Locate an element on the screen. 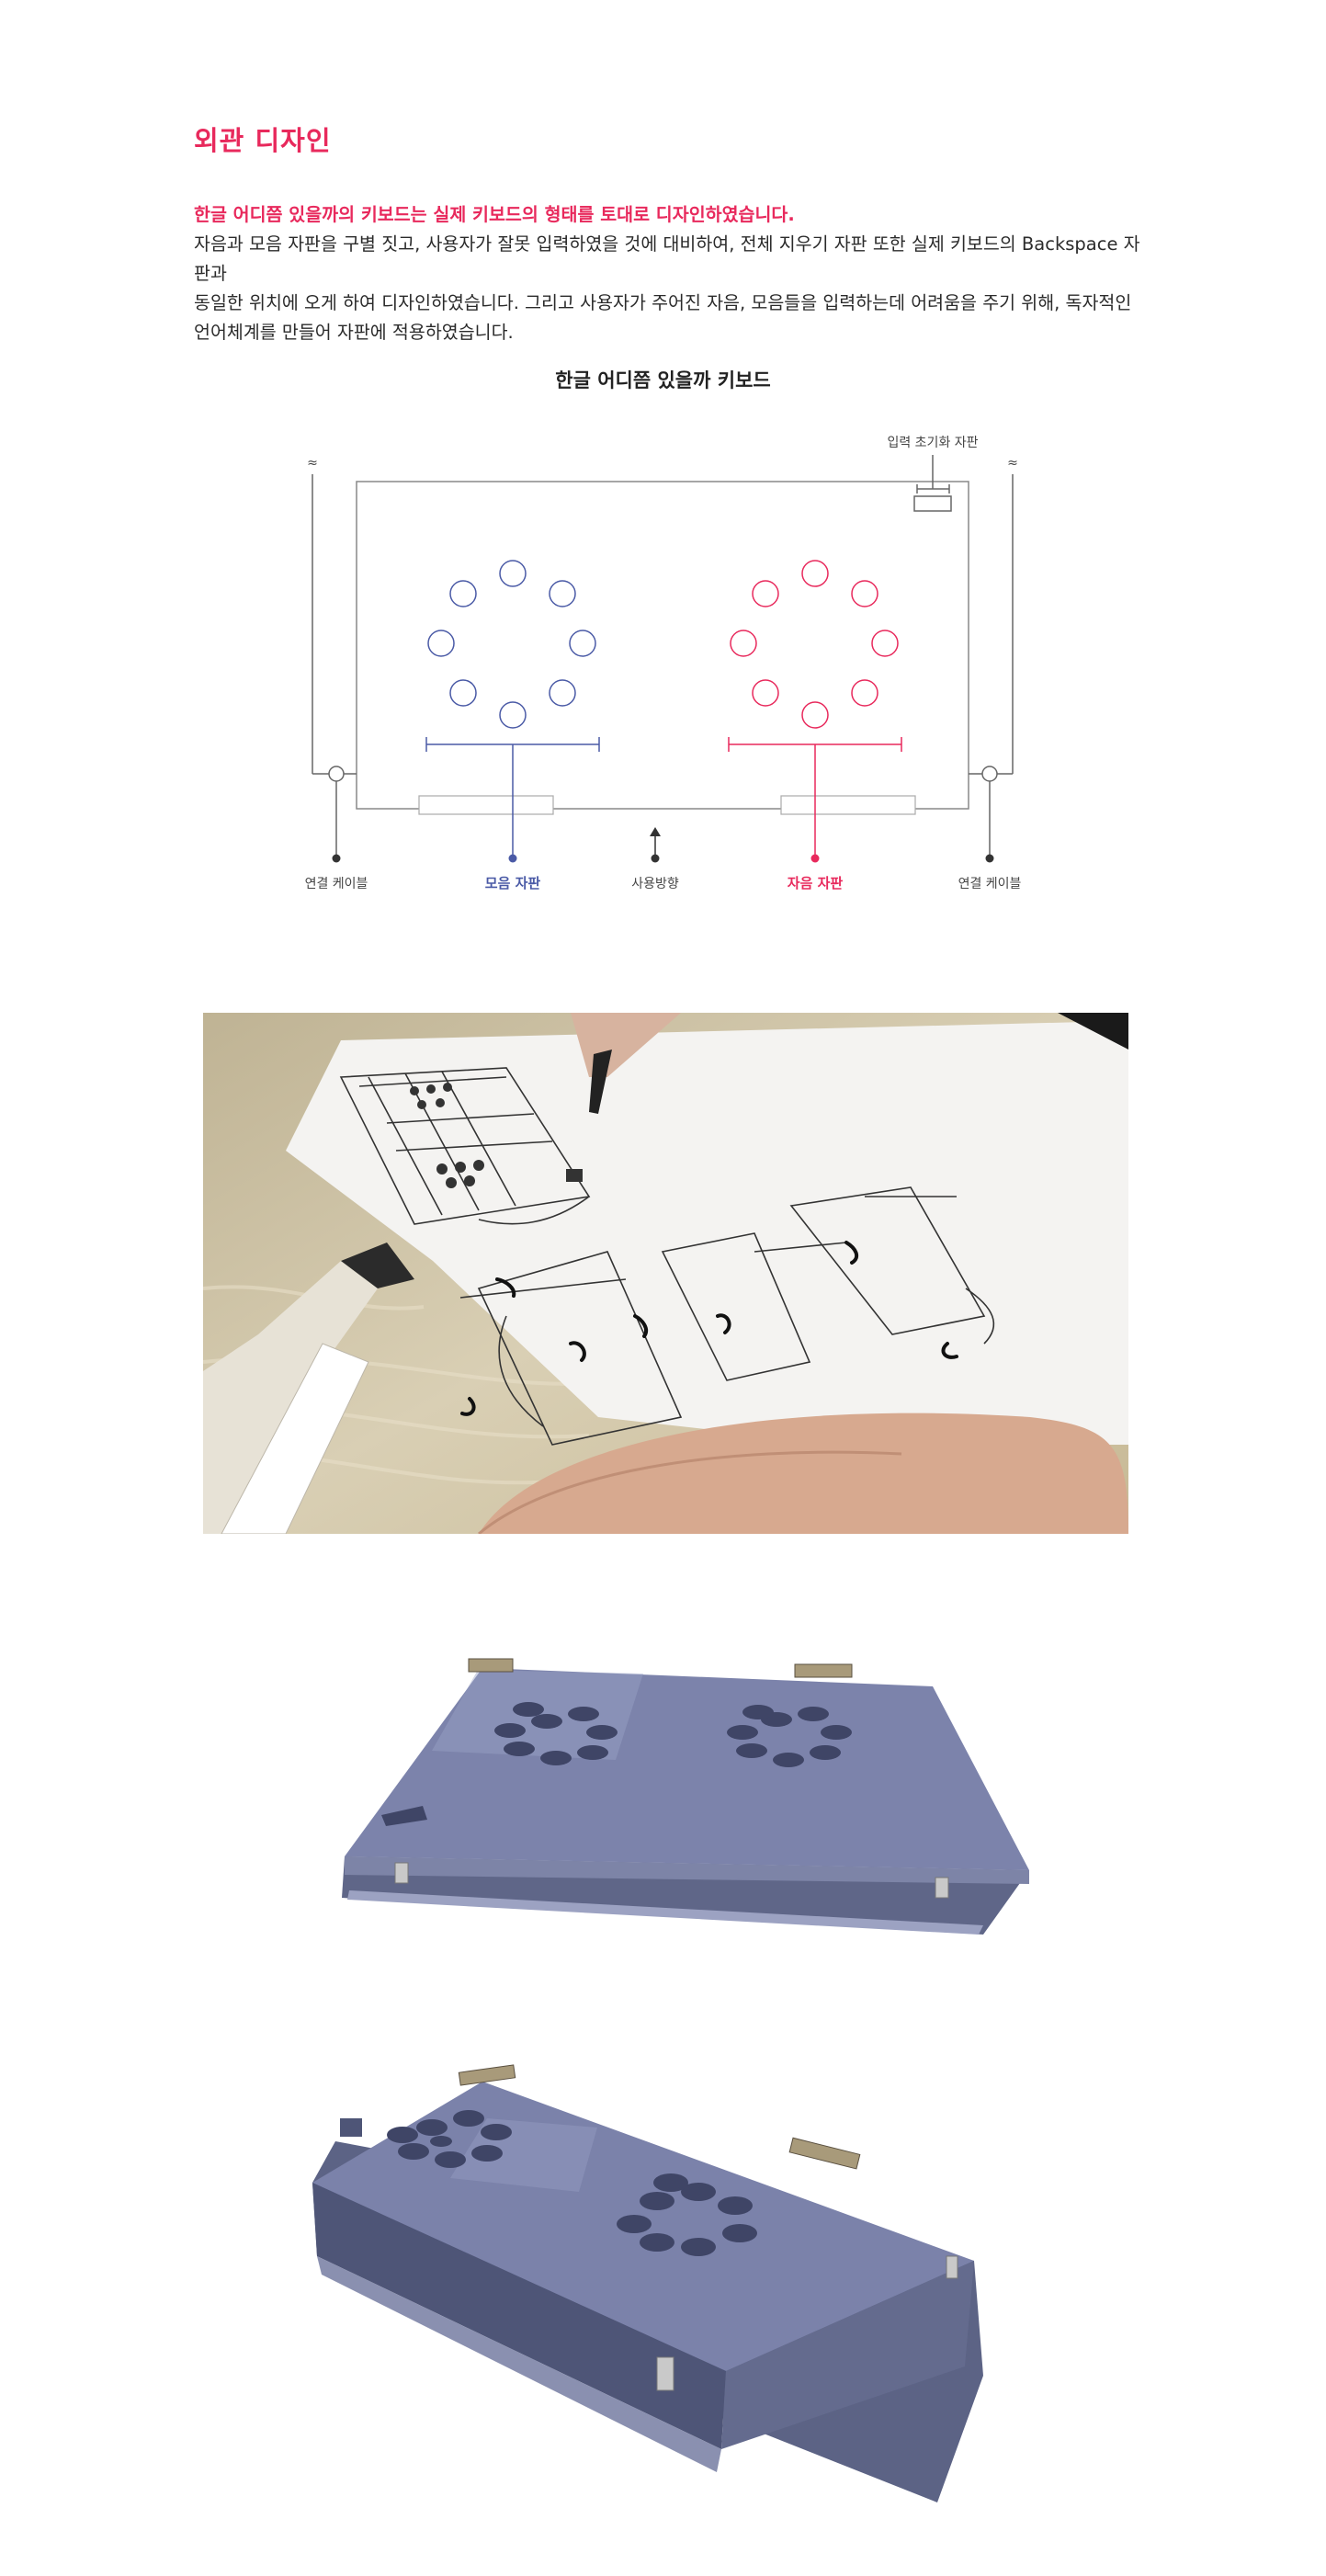 The height and width of the screenshot is (2576, 1326). reset-key-label: 입력 초기화 자판 is located at coordinates (932, 443).